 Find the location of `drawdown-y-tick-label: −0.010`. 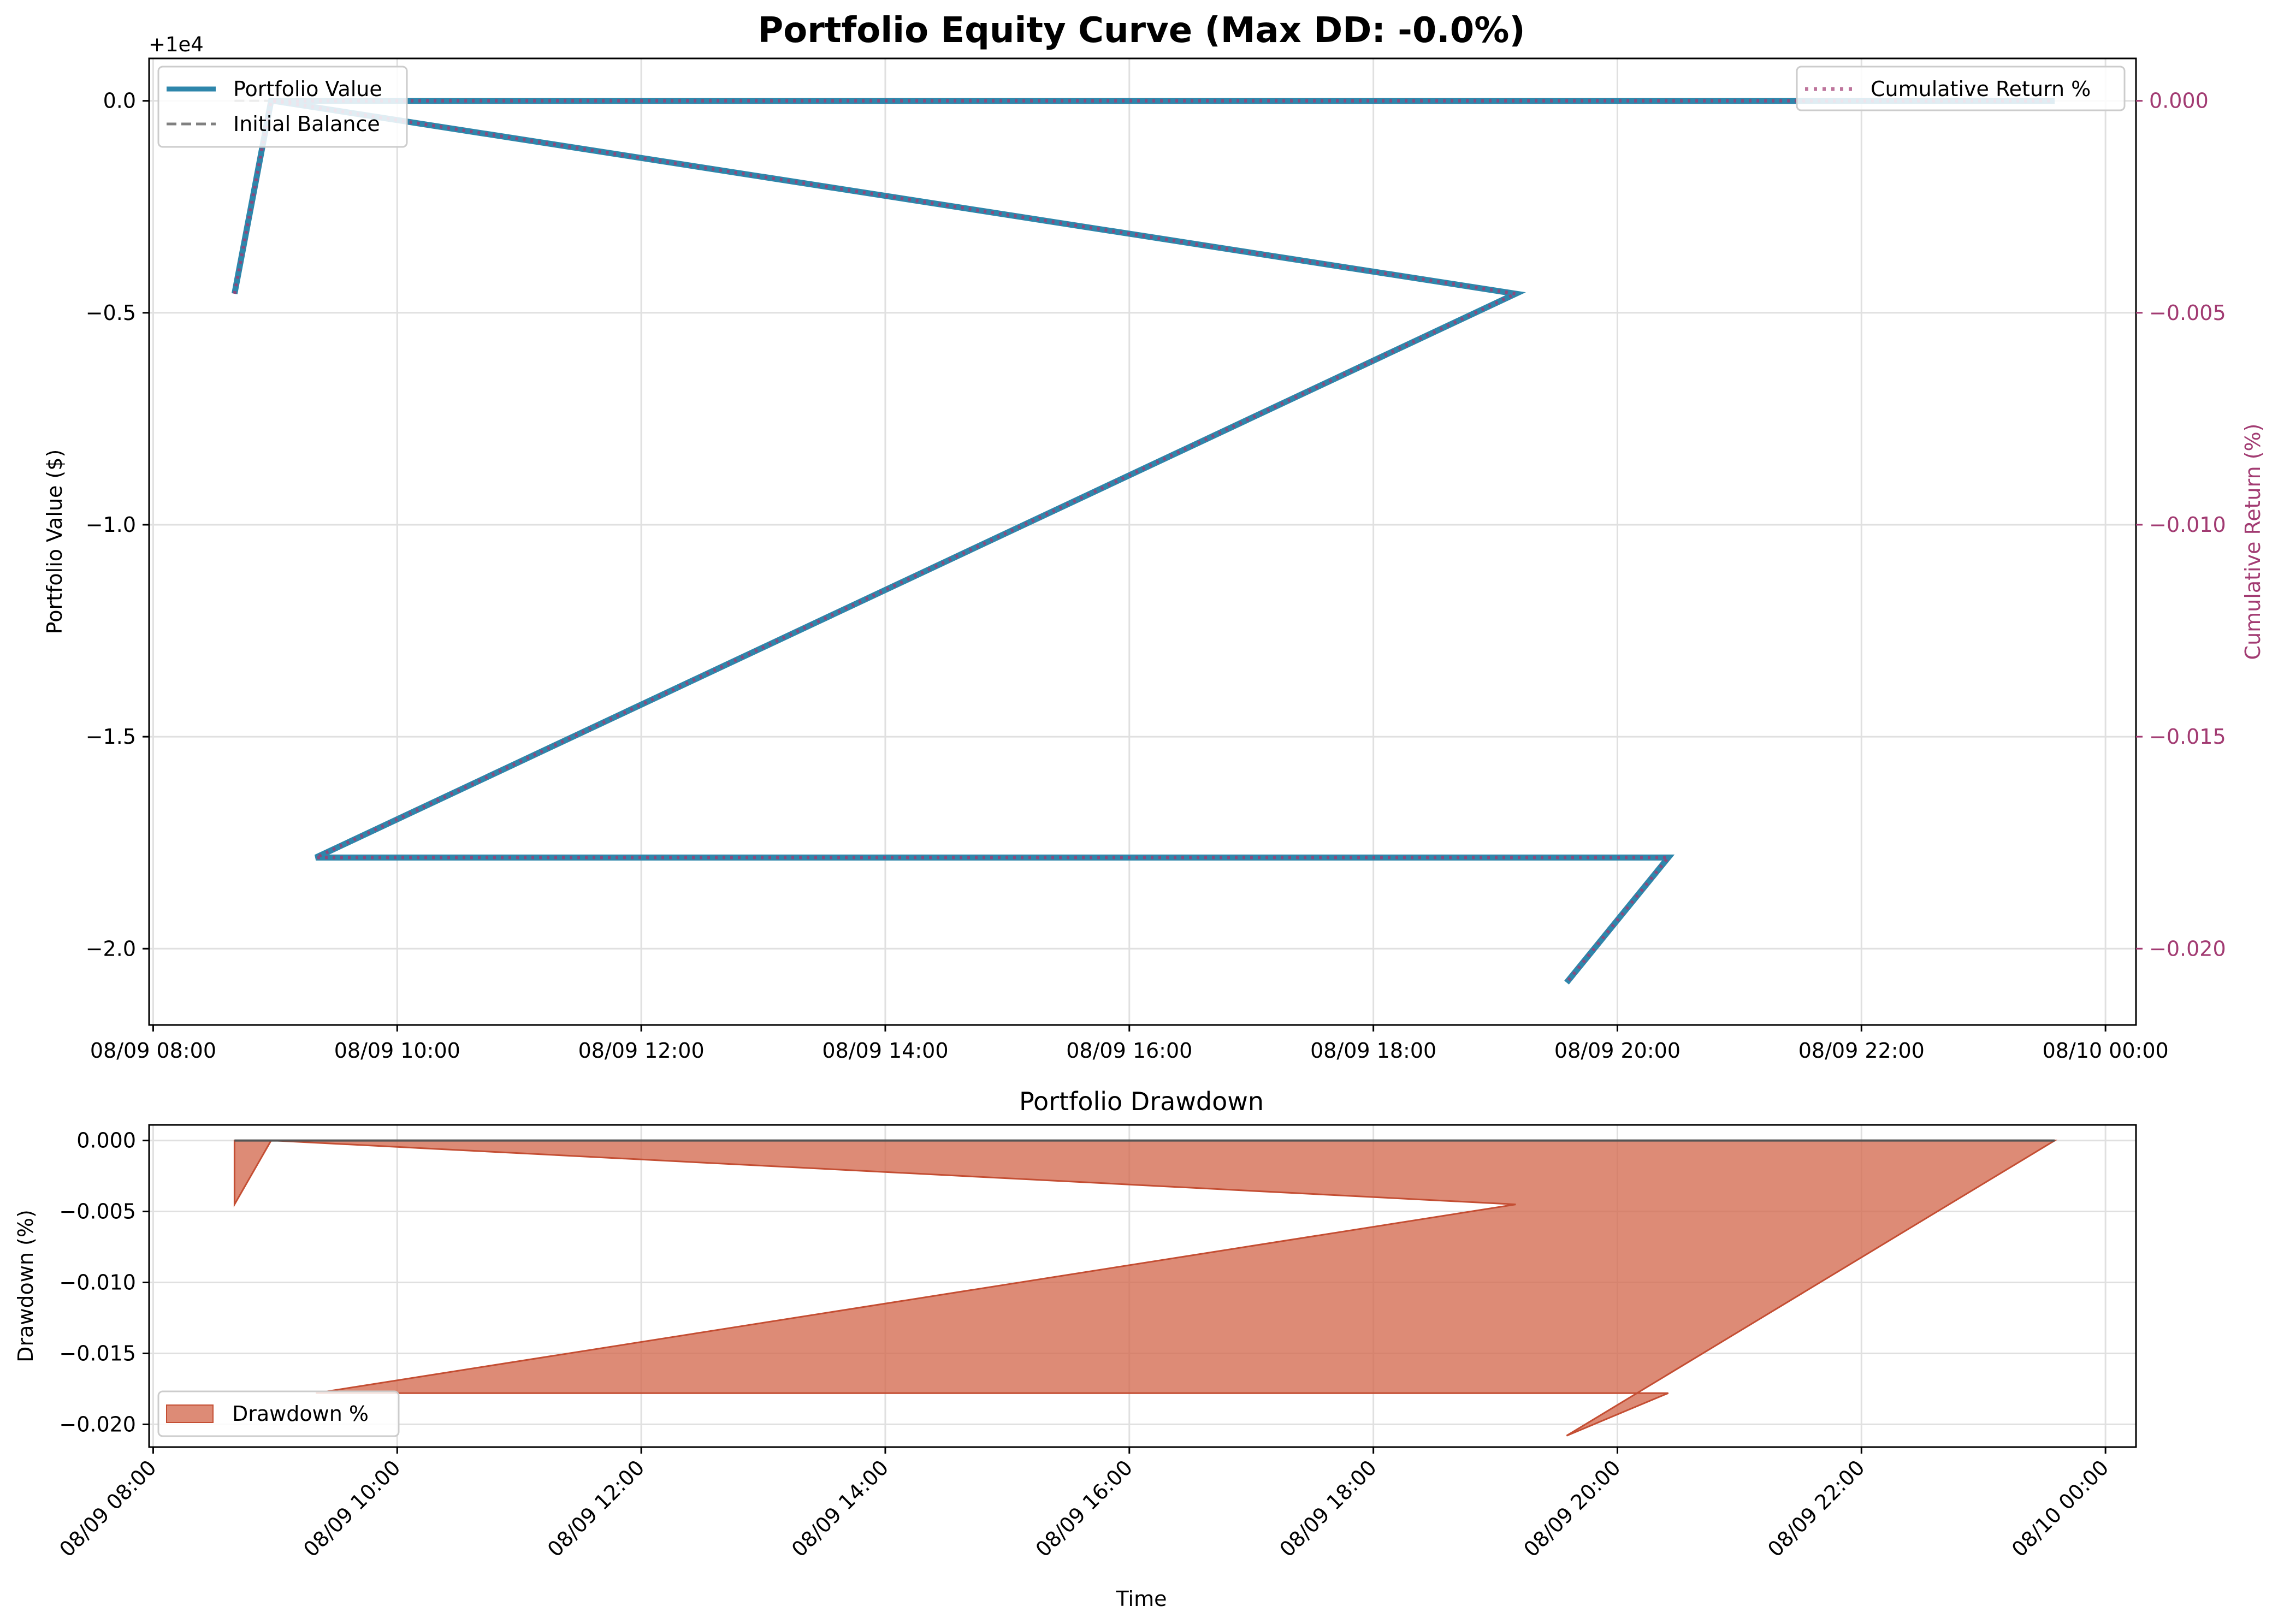

drawdown-y-tick-label: −0.010 is located at coordinates (97, 1283).